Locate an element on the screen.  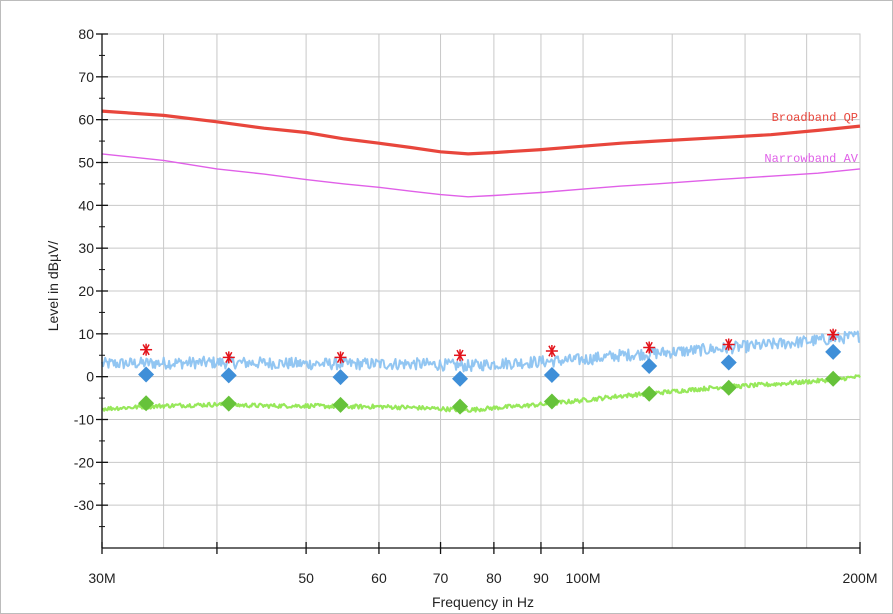
y-tick-label: 10 is located at coordinates (86, 334).